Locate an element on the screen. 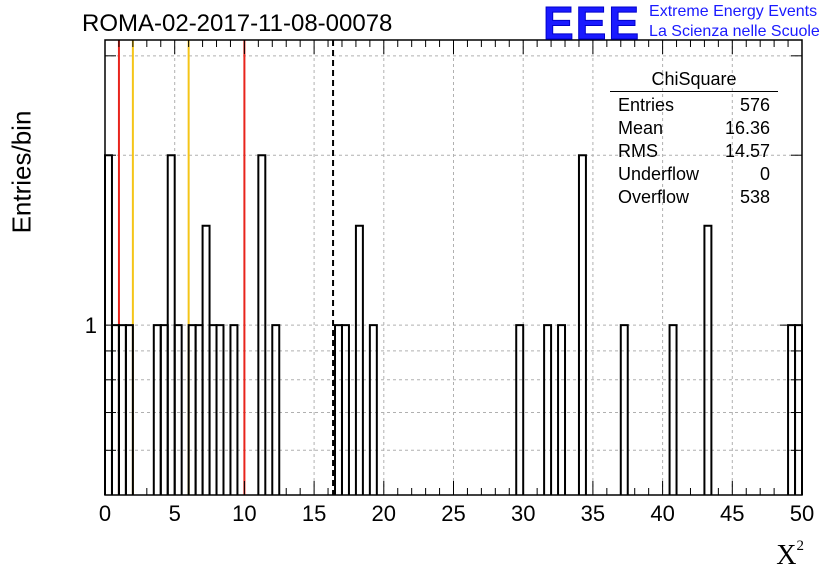 The image size is (836, 572). y-axis-label: Entries/bin is located at coordinates (21, 172).